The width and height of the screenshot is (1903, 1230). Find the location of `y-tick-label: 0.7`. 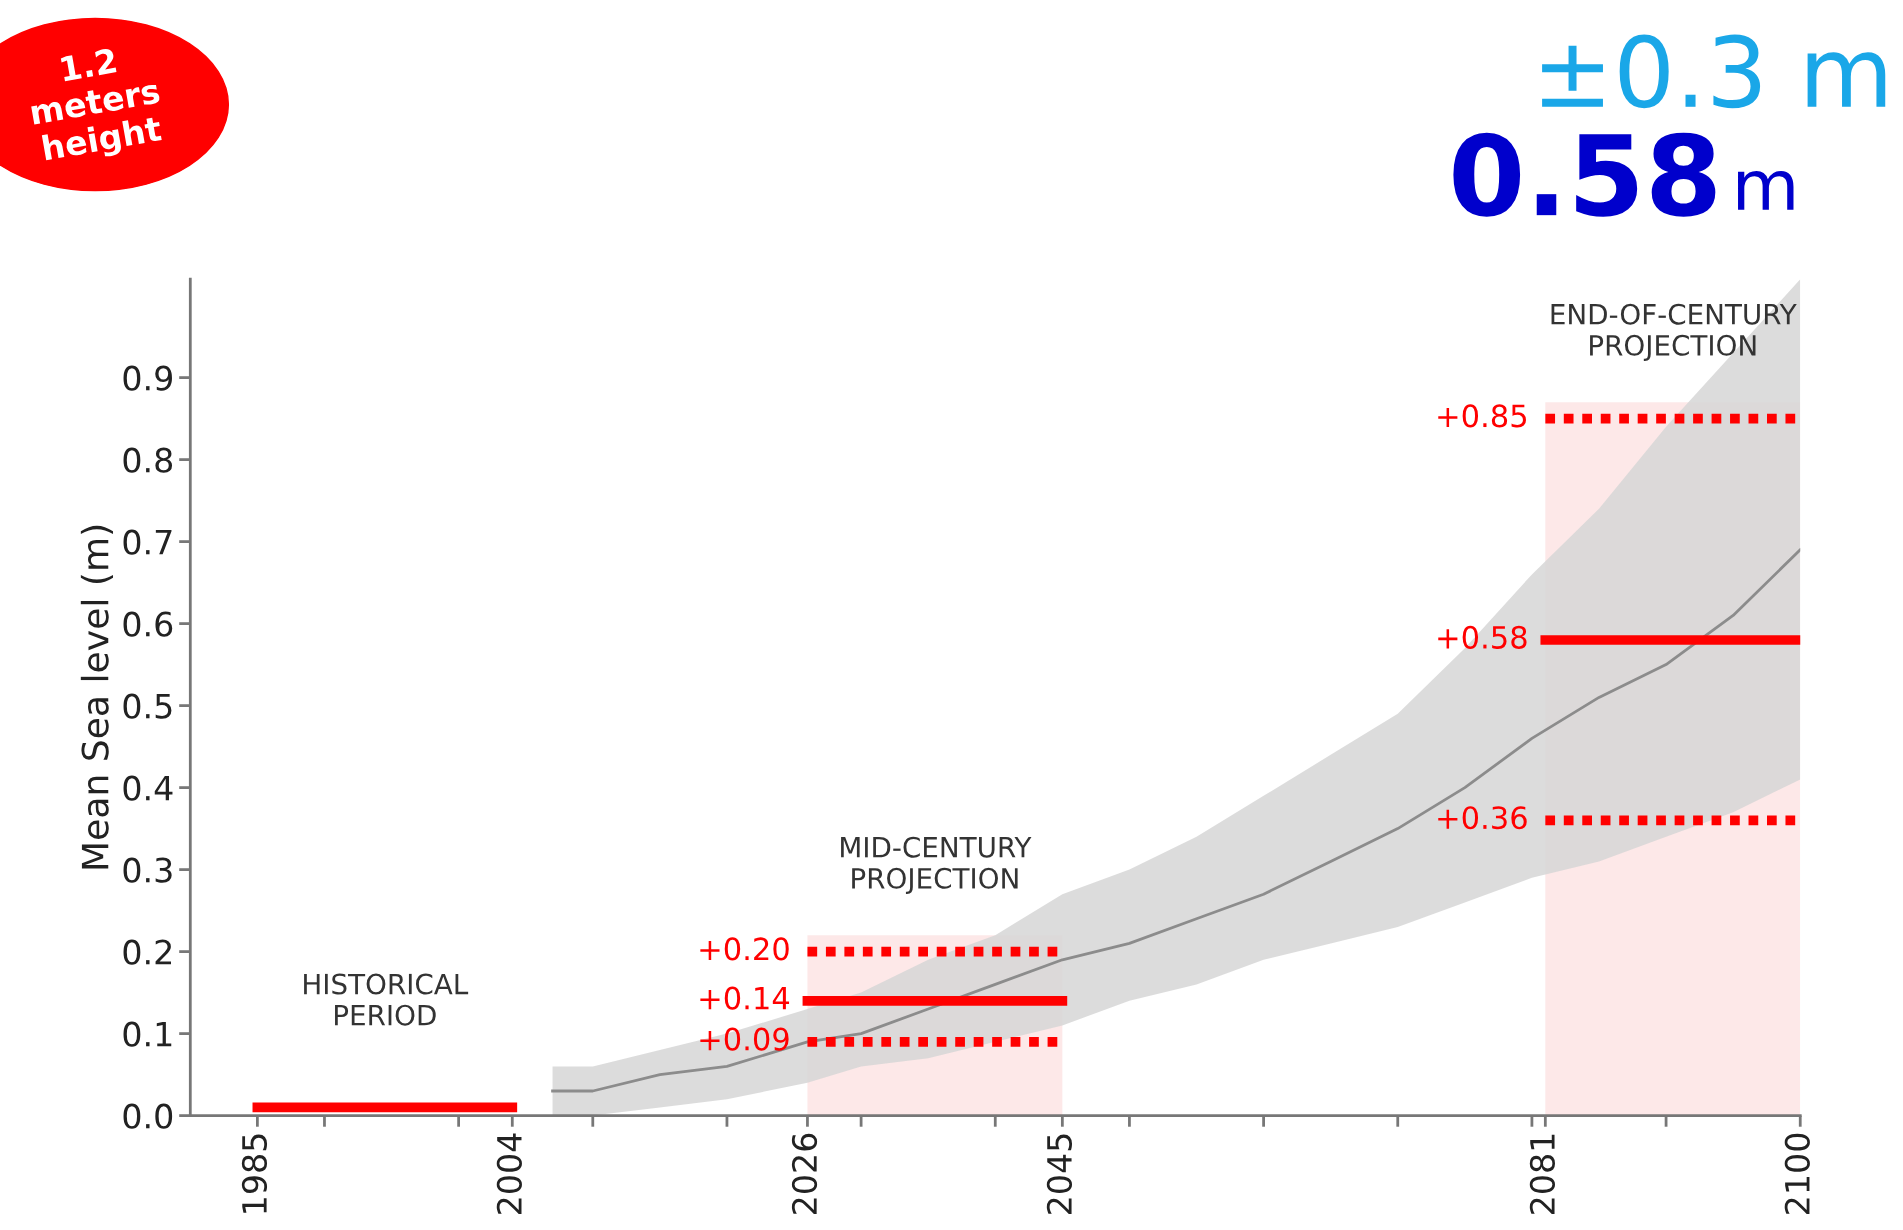

y-tick-label: 0.7 is located at coordinates (147, 542).